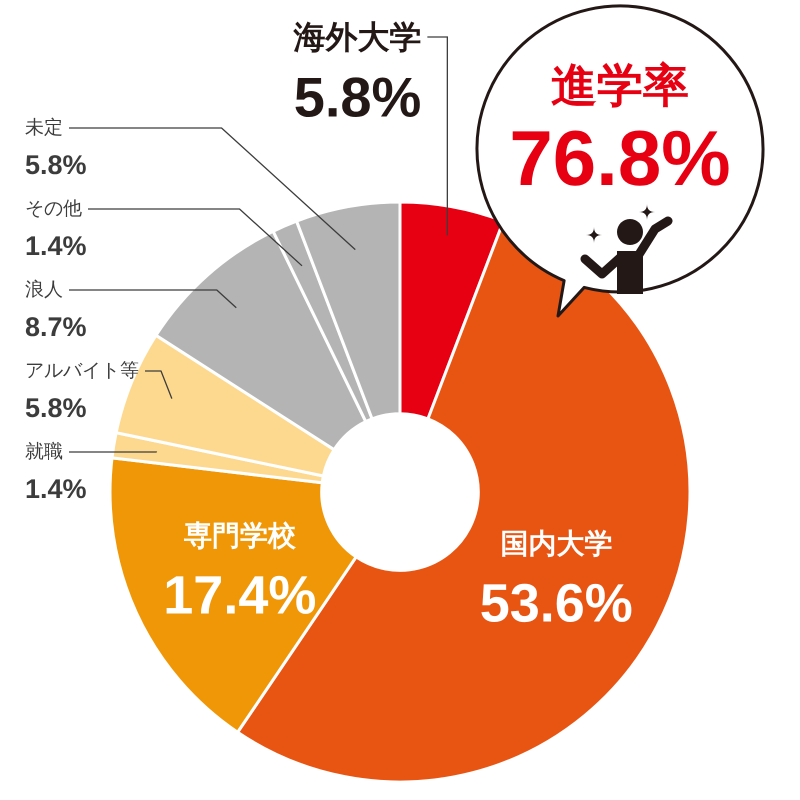 The width and height of the screenshot is (800, 800). What do you see at coordinates (53, 209) in the screenshot?
I see `slice-label: その他` at bounding box center [53, 209].